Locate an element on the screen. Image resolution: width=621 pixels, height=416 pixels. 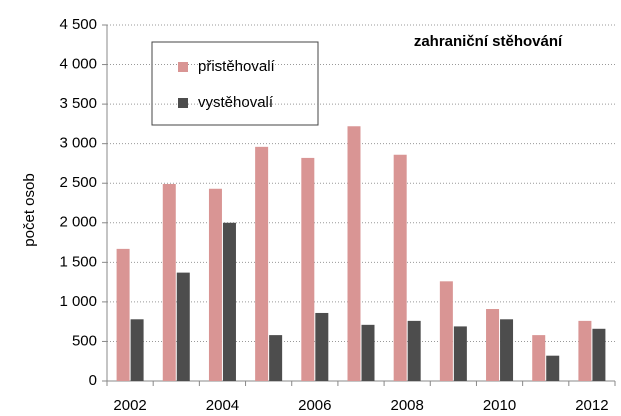
y-tick-label: 2 000 is located at coordinates (78, 222).